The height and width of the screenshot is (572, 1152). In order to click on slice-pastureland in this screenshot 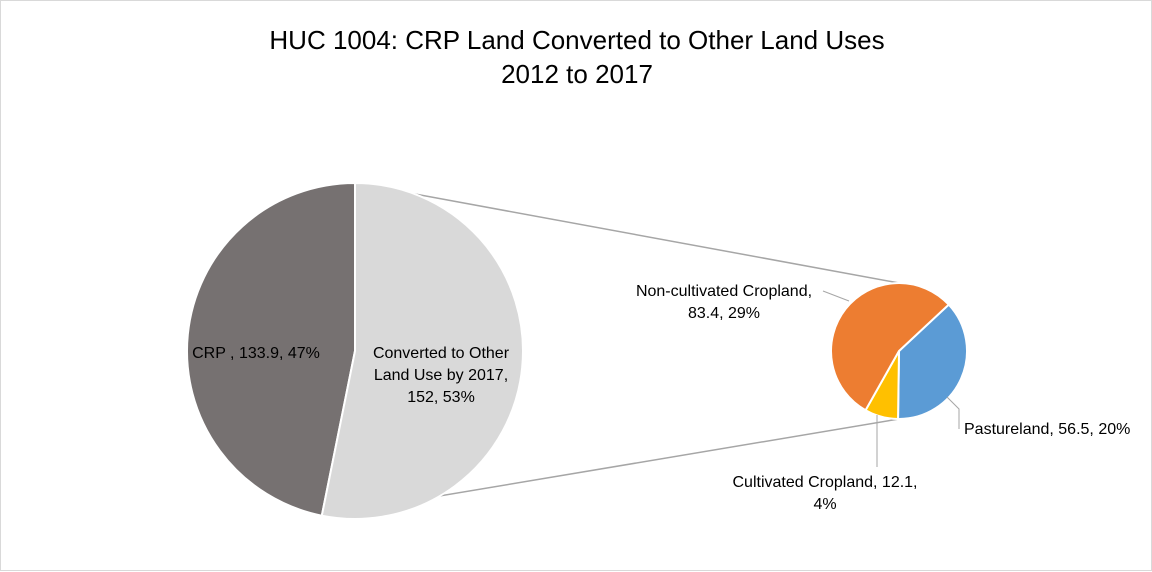, I will do `click(932, 361)`.